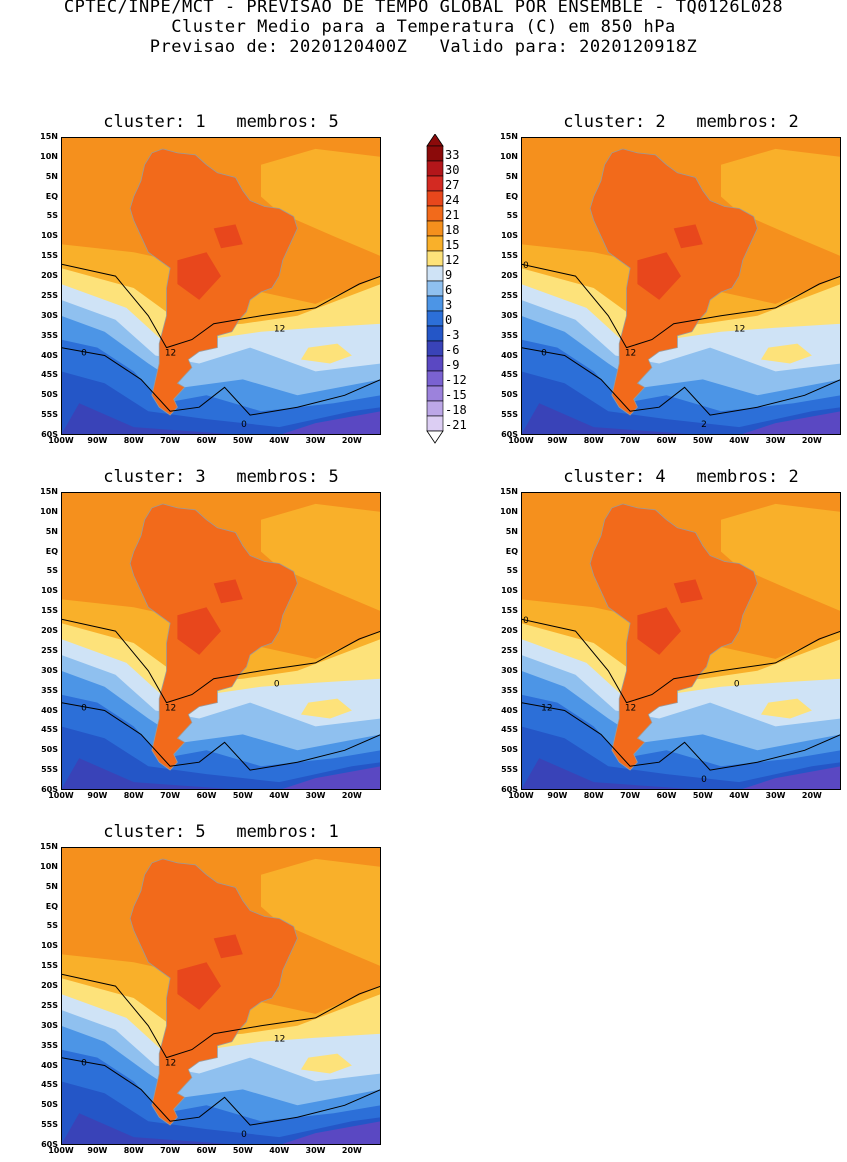 The image size is (847, 1162). What do you see at coordinates (452, 350) in the screenshot?
I see `colorbar-label: -6` at bounding box center [452, 350].